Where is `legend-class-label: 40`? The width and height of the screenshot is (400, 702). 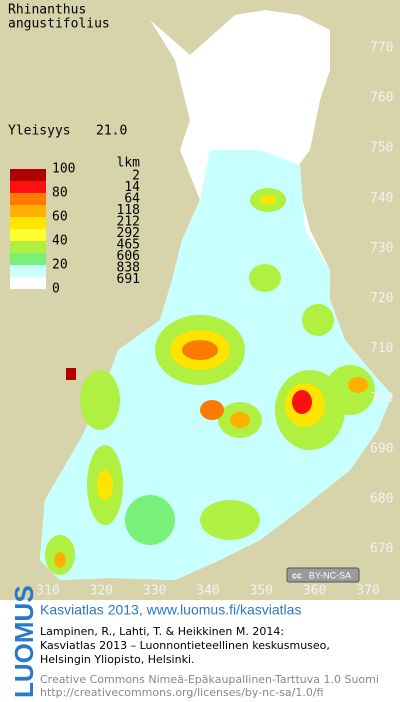 legend-class-label: 40 is located at coordinates (60, 241).